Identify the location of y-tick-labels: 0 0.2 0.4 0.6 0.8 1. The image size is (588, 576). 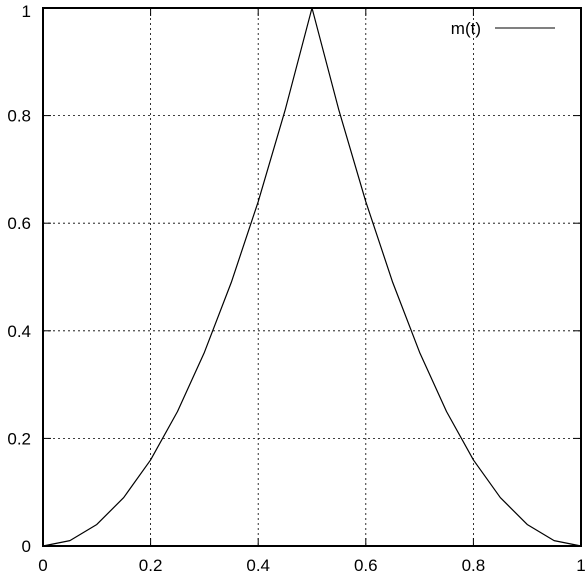
(19, 279).